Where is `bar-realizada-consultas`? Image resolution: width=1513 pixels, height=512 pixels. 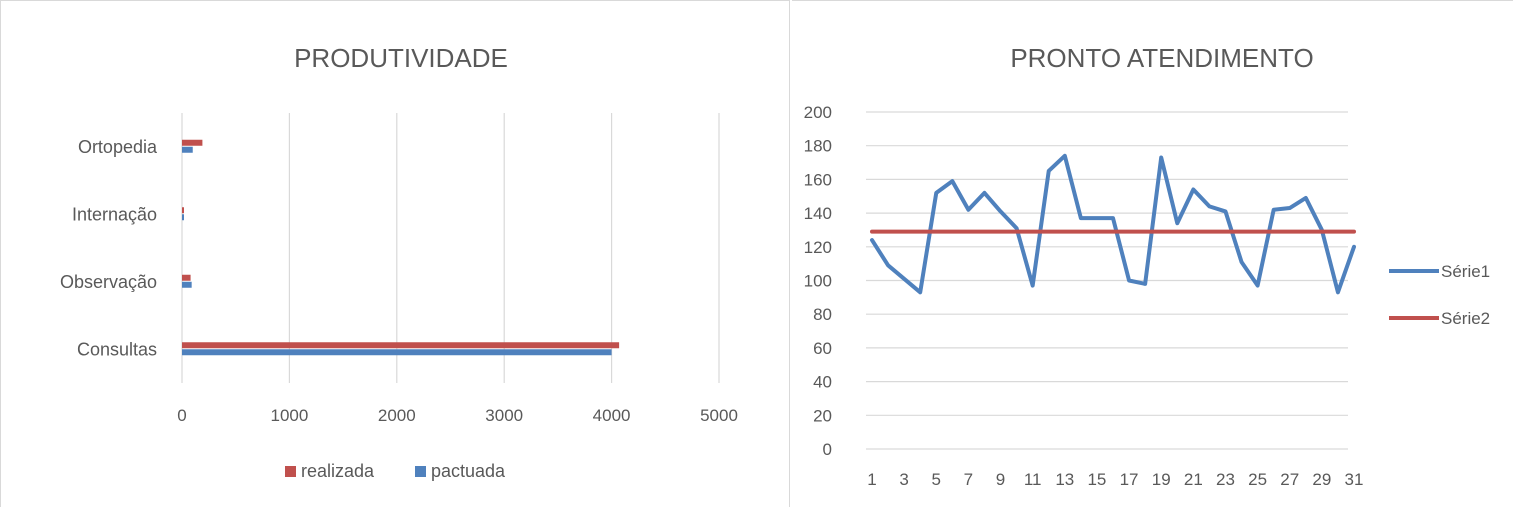 bar-realizada-consultas is located at coordinates (401, 345).